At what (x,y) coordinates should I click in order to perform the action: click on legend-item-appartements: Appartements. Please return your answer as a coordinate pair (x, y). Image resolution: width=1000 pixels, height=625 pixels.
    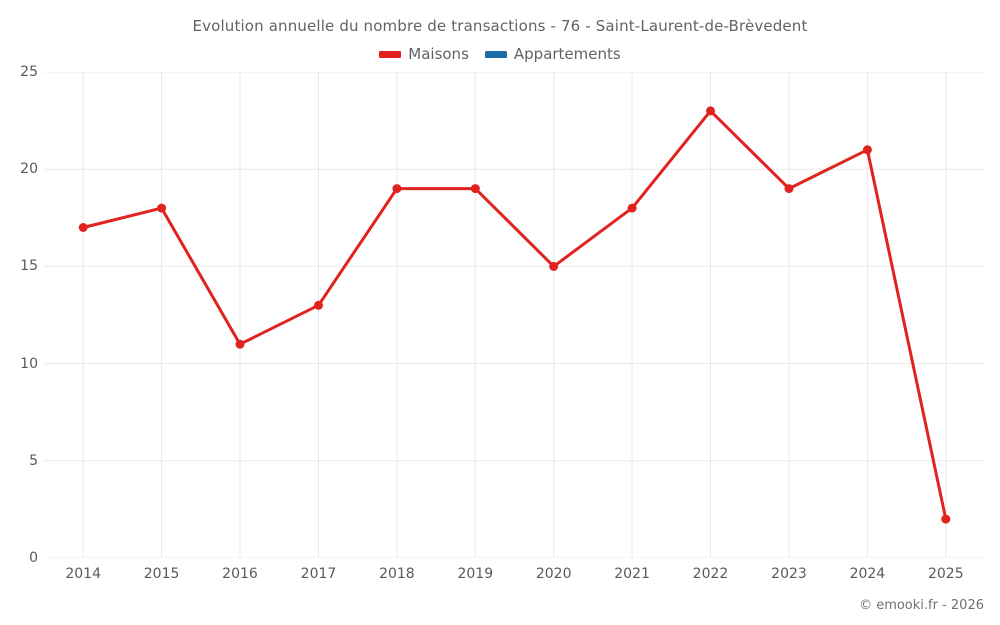
    Looking at the image, I should click on (552, 54).